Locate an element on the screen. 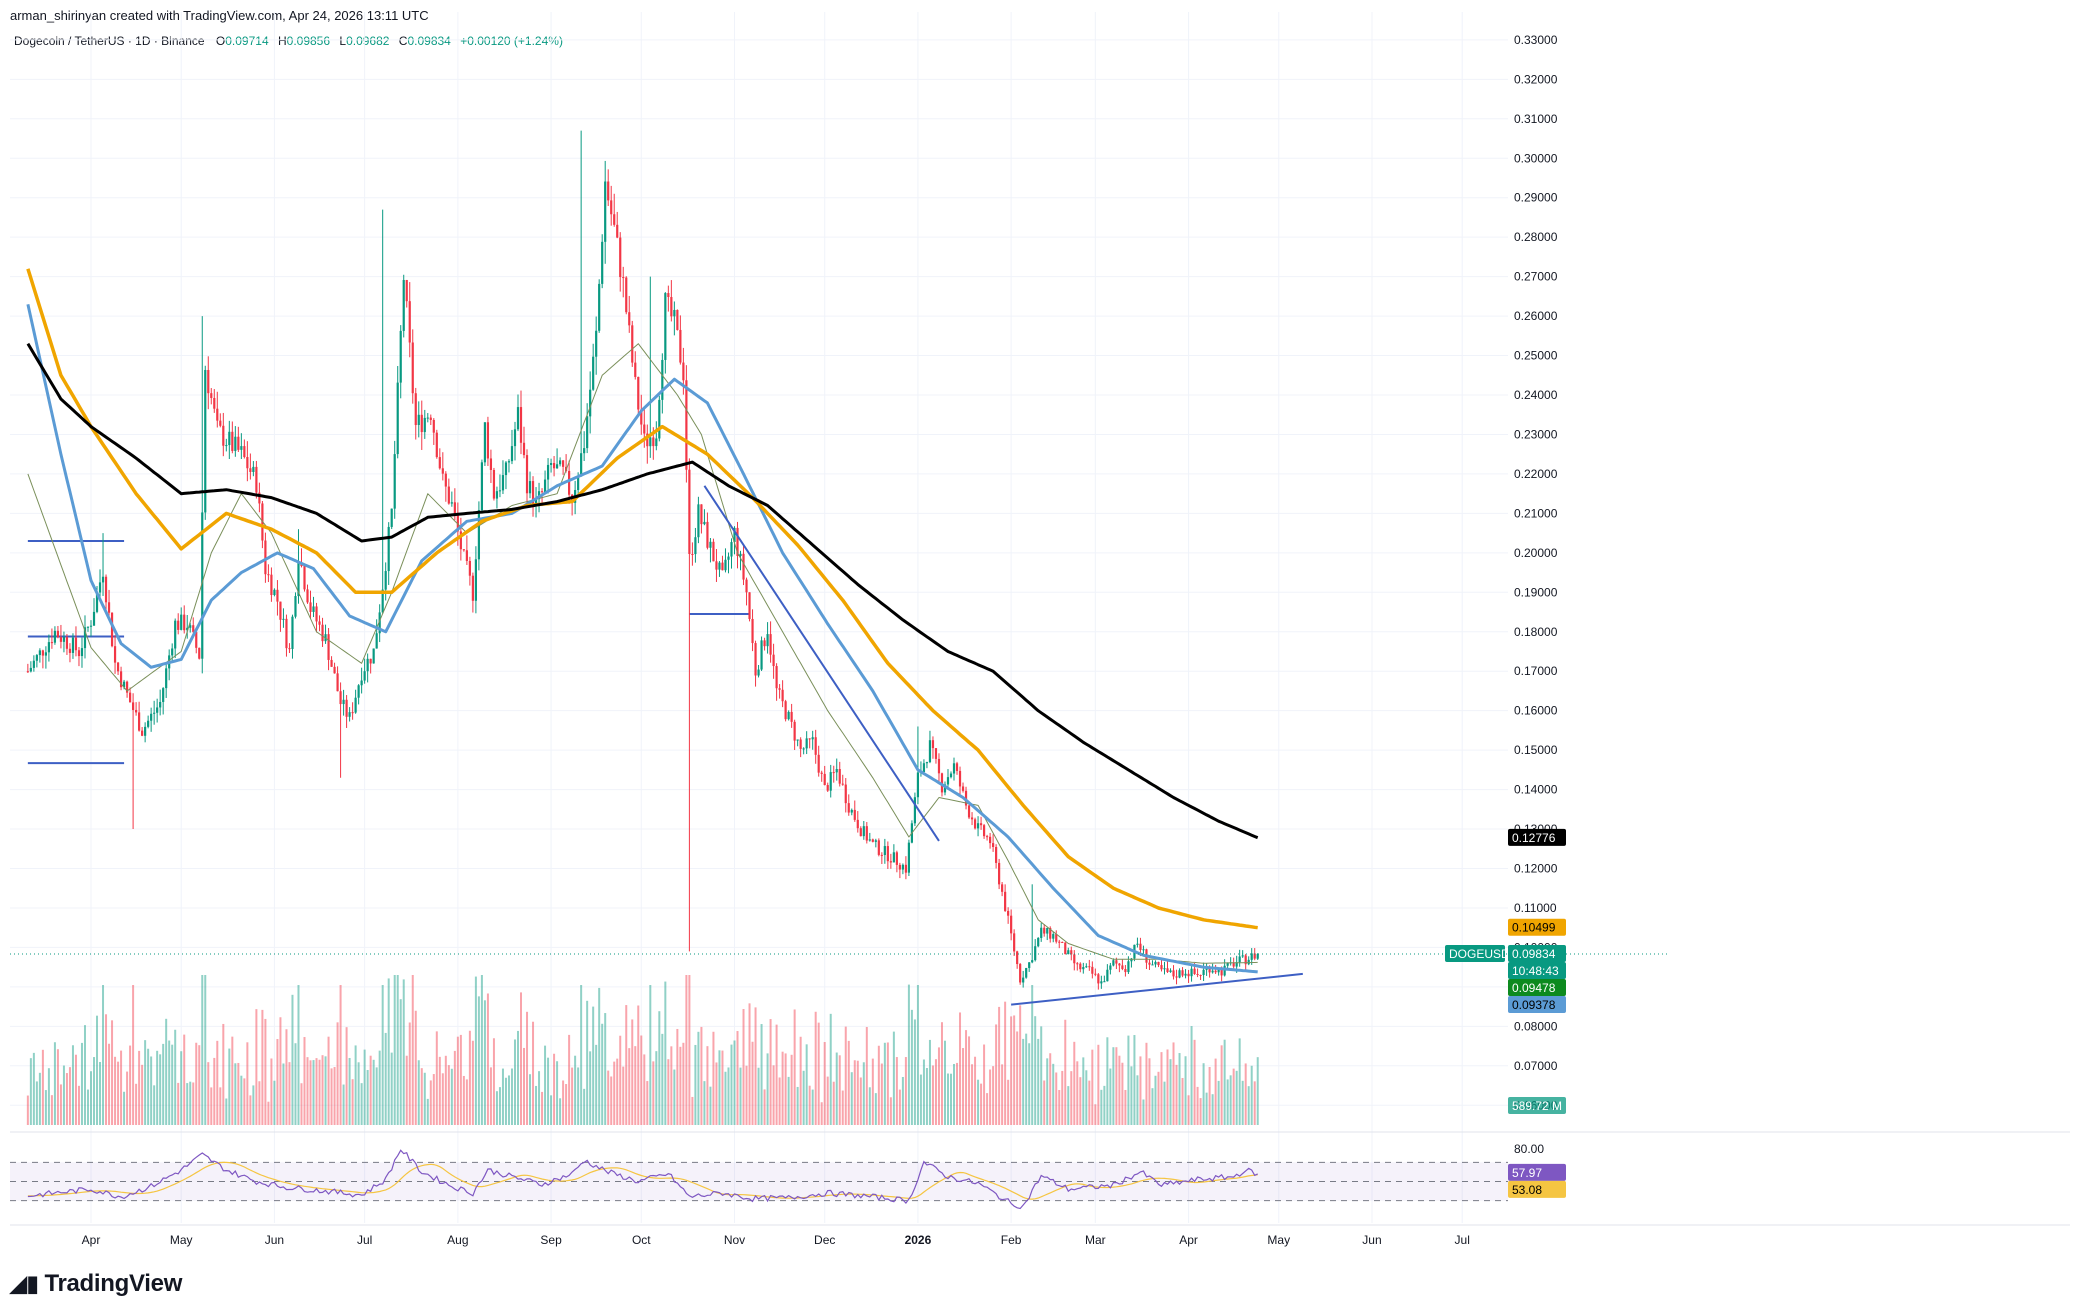  time-tick-label: Apr is located at coordinates (1188, 1240).